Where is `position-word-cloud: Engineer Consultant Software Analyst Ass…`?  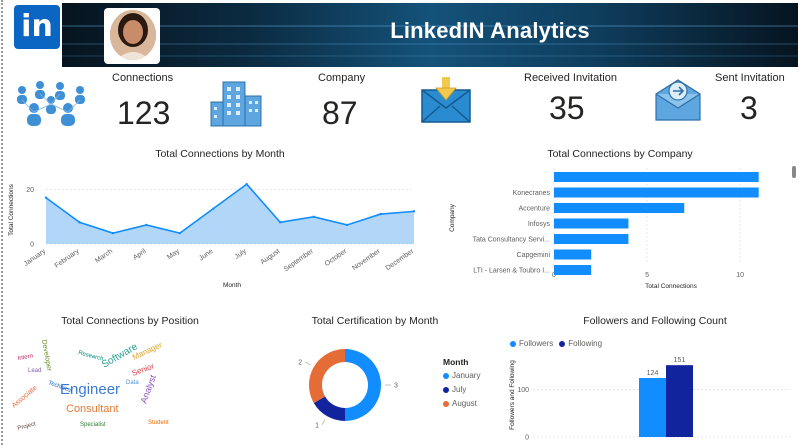 position-word-cloud: Engineer Consultant Software Analyst Ass… is located at coordinates (95, 384).